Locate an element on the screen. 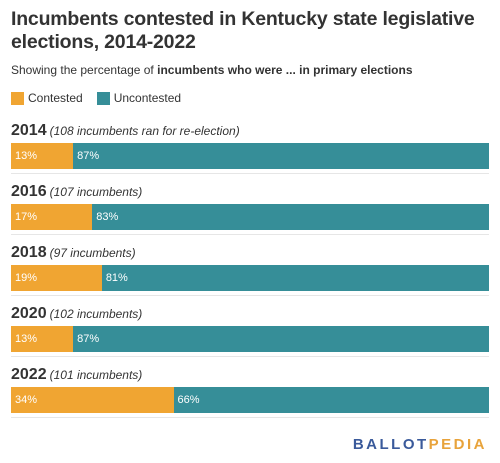 The height and width of the screenshot is (463, 500). legend-label-uncontested: Uncontested is located at coordinates (147, 98).